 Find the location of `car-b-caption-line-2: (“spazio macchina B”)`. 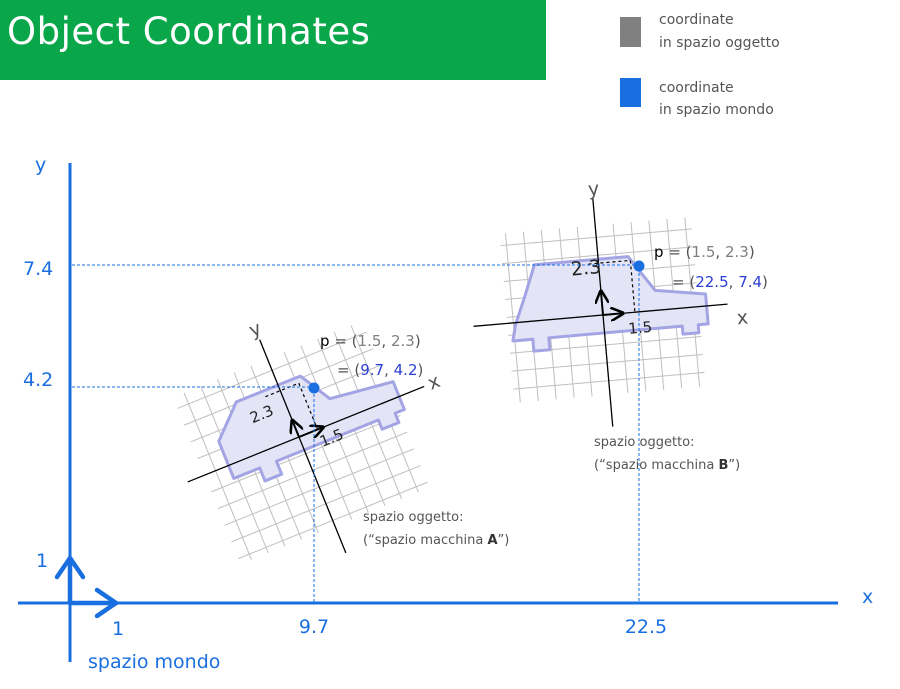

car-b-caption-line-2: (“spazio macchina B”) is located at coordinates (667, 465).